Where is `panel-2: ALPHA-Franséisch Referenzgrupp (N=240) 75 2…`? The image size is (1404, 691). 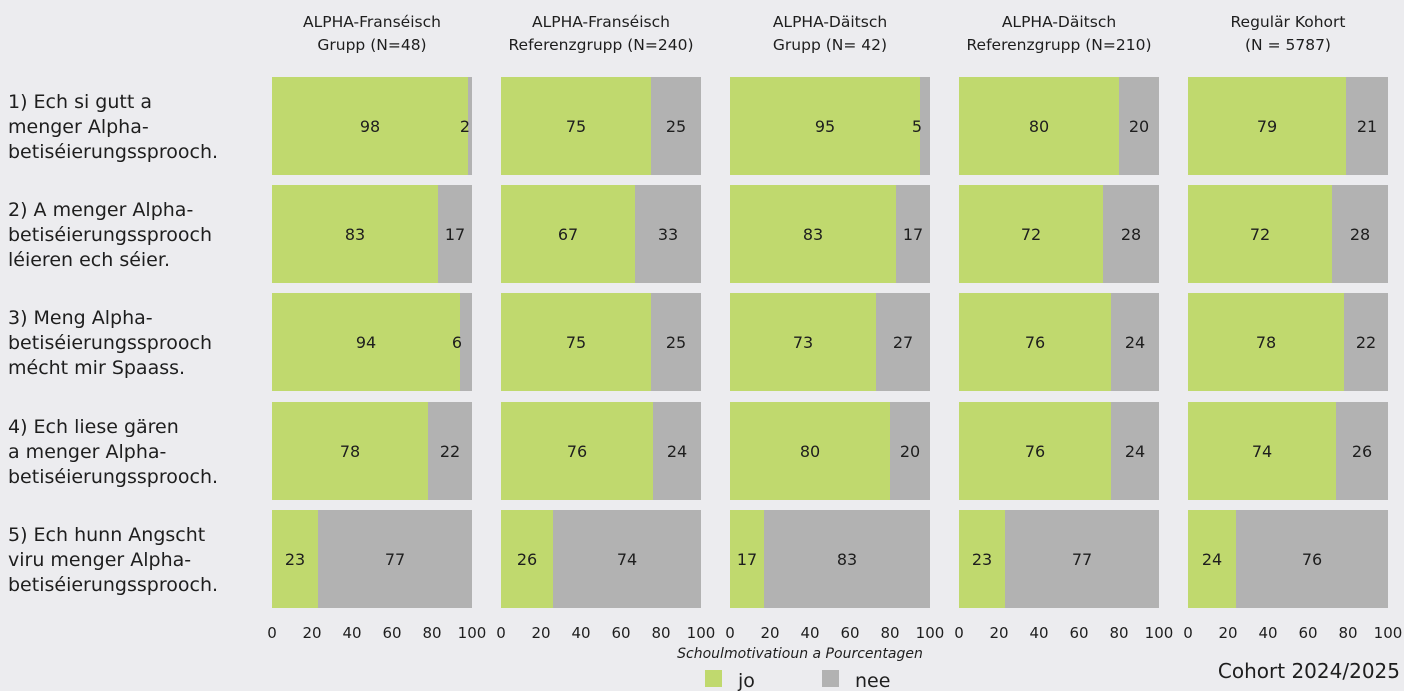 panel-2: ALPHA-Franséisch Referenzgrupp (N=240) 75 2… is located at coordinates (605, 327).